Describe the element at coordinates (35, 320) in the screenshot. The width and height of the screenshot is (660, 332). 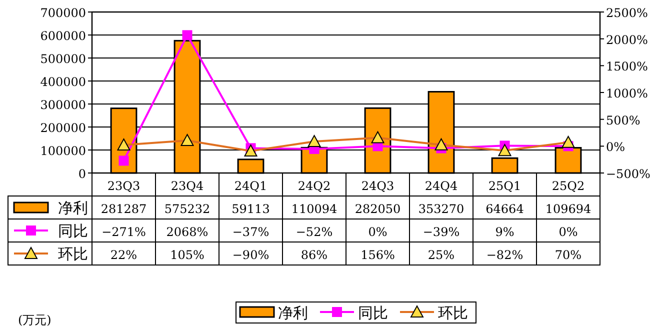
I see `text: (万元)` at that location.